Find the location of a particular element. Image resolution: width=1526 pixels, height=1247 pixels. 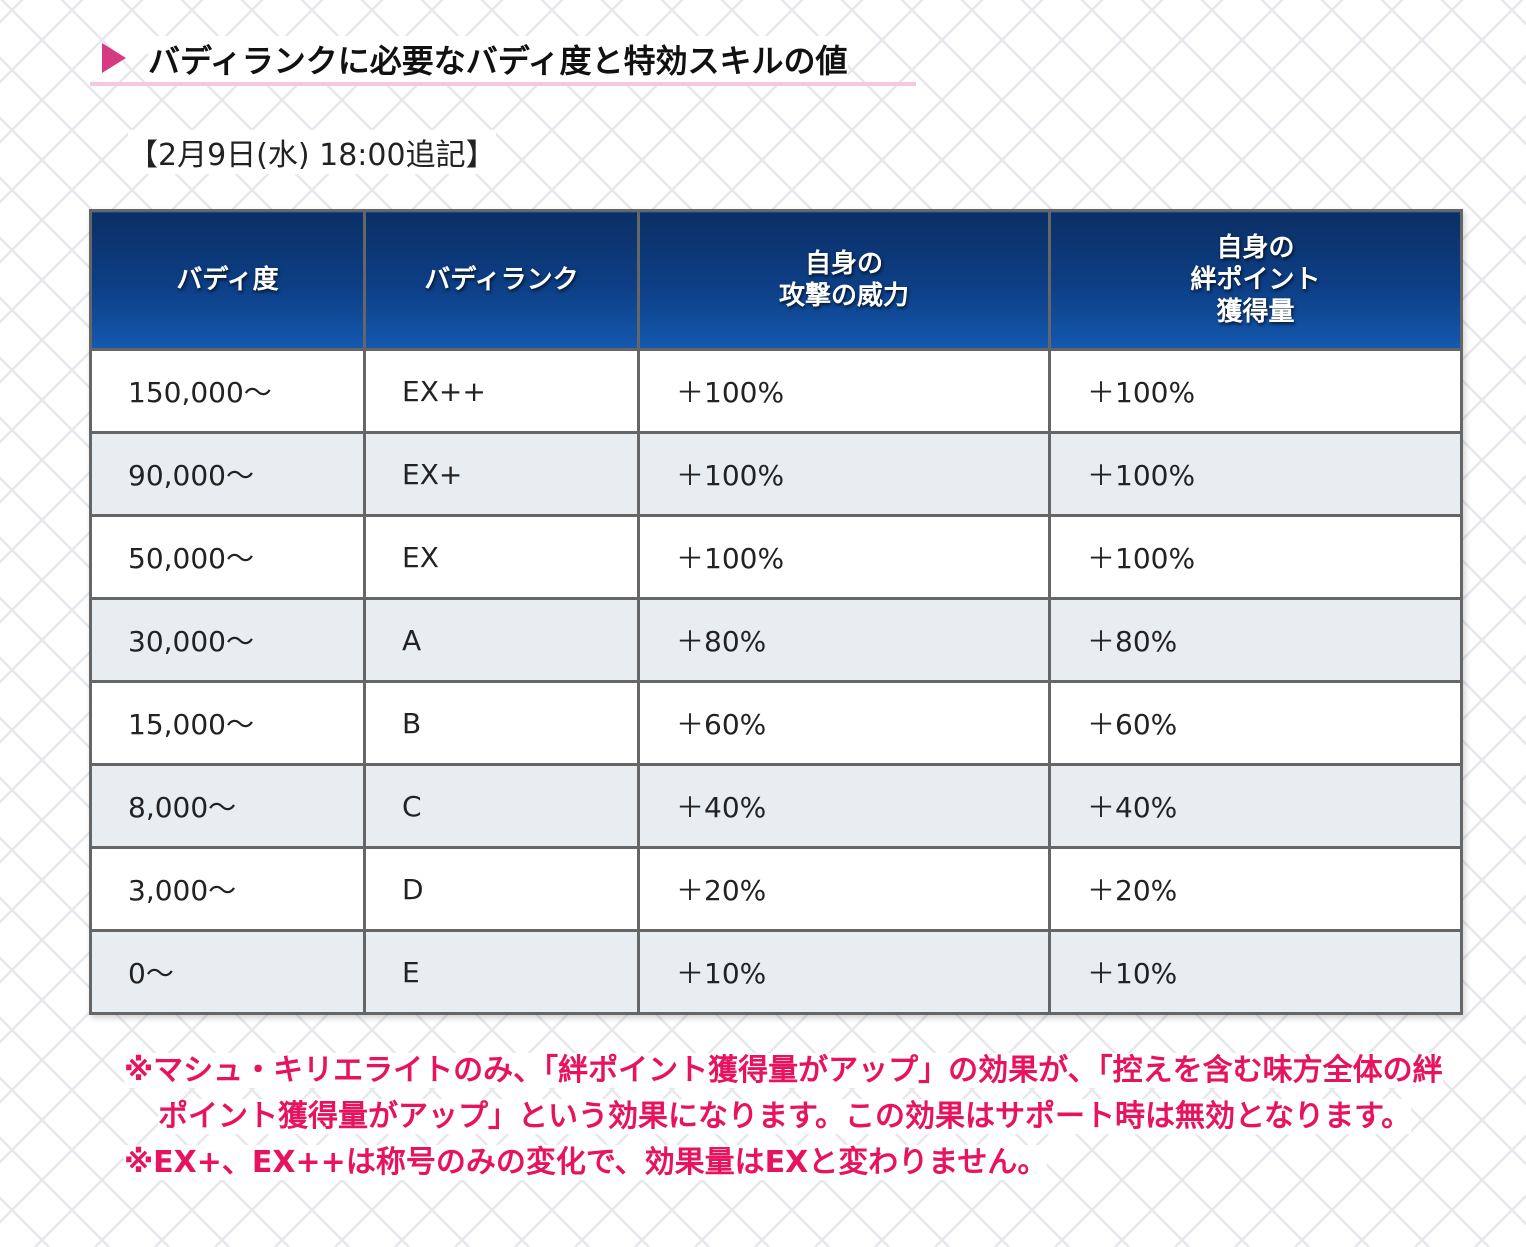

cell-buddy-points: 50,000〜 is located at coordinates (227, 557).